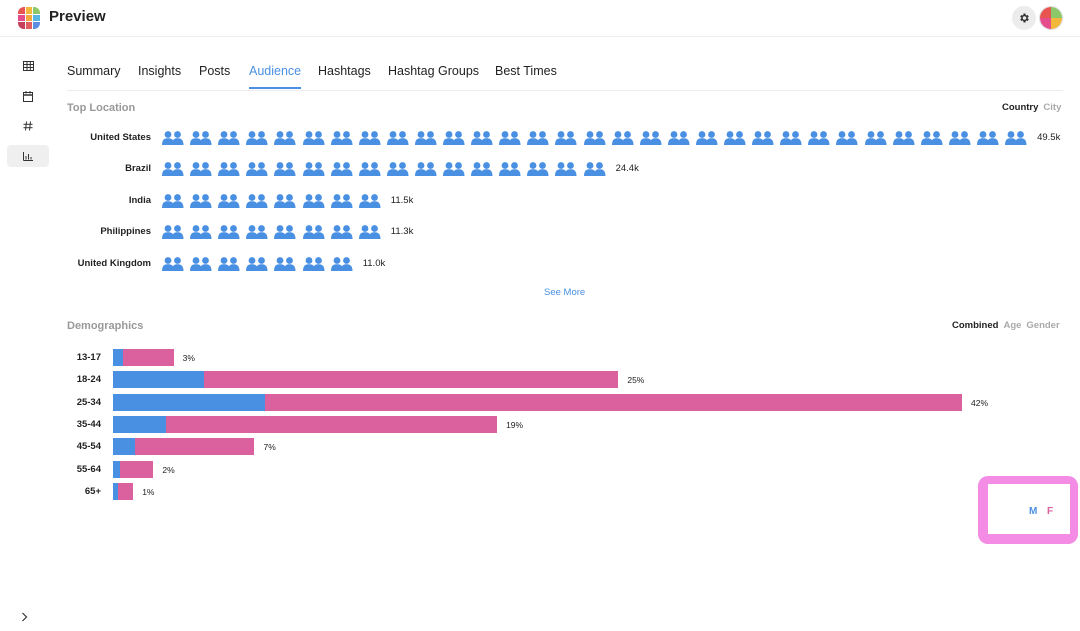 Image resolution: width=1080 pixels, height=631 pixels. I want to click on location-name: Brazil, so click(138, 168).